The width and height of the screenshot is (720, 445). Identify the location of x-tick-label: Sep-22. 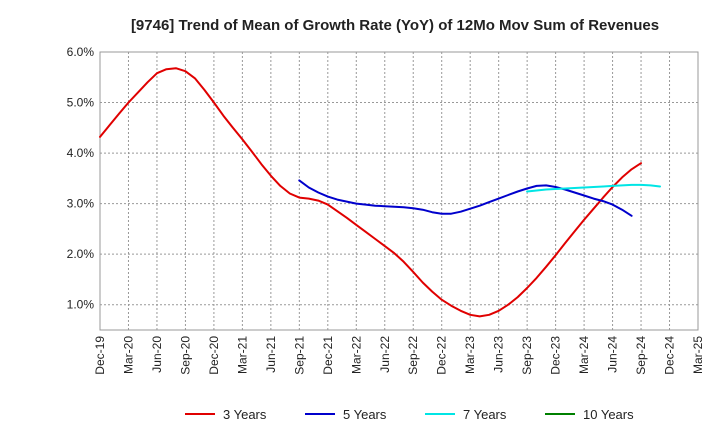
(413, 355).